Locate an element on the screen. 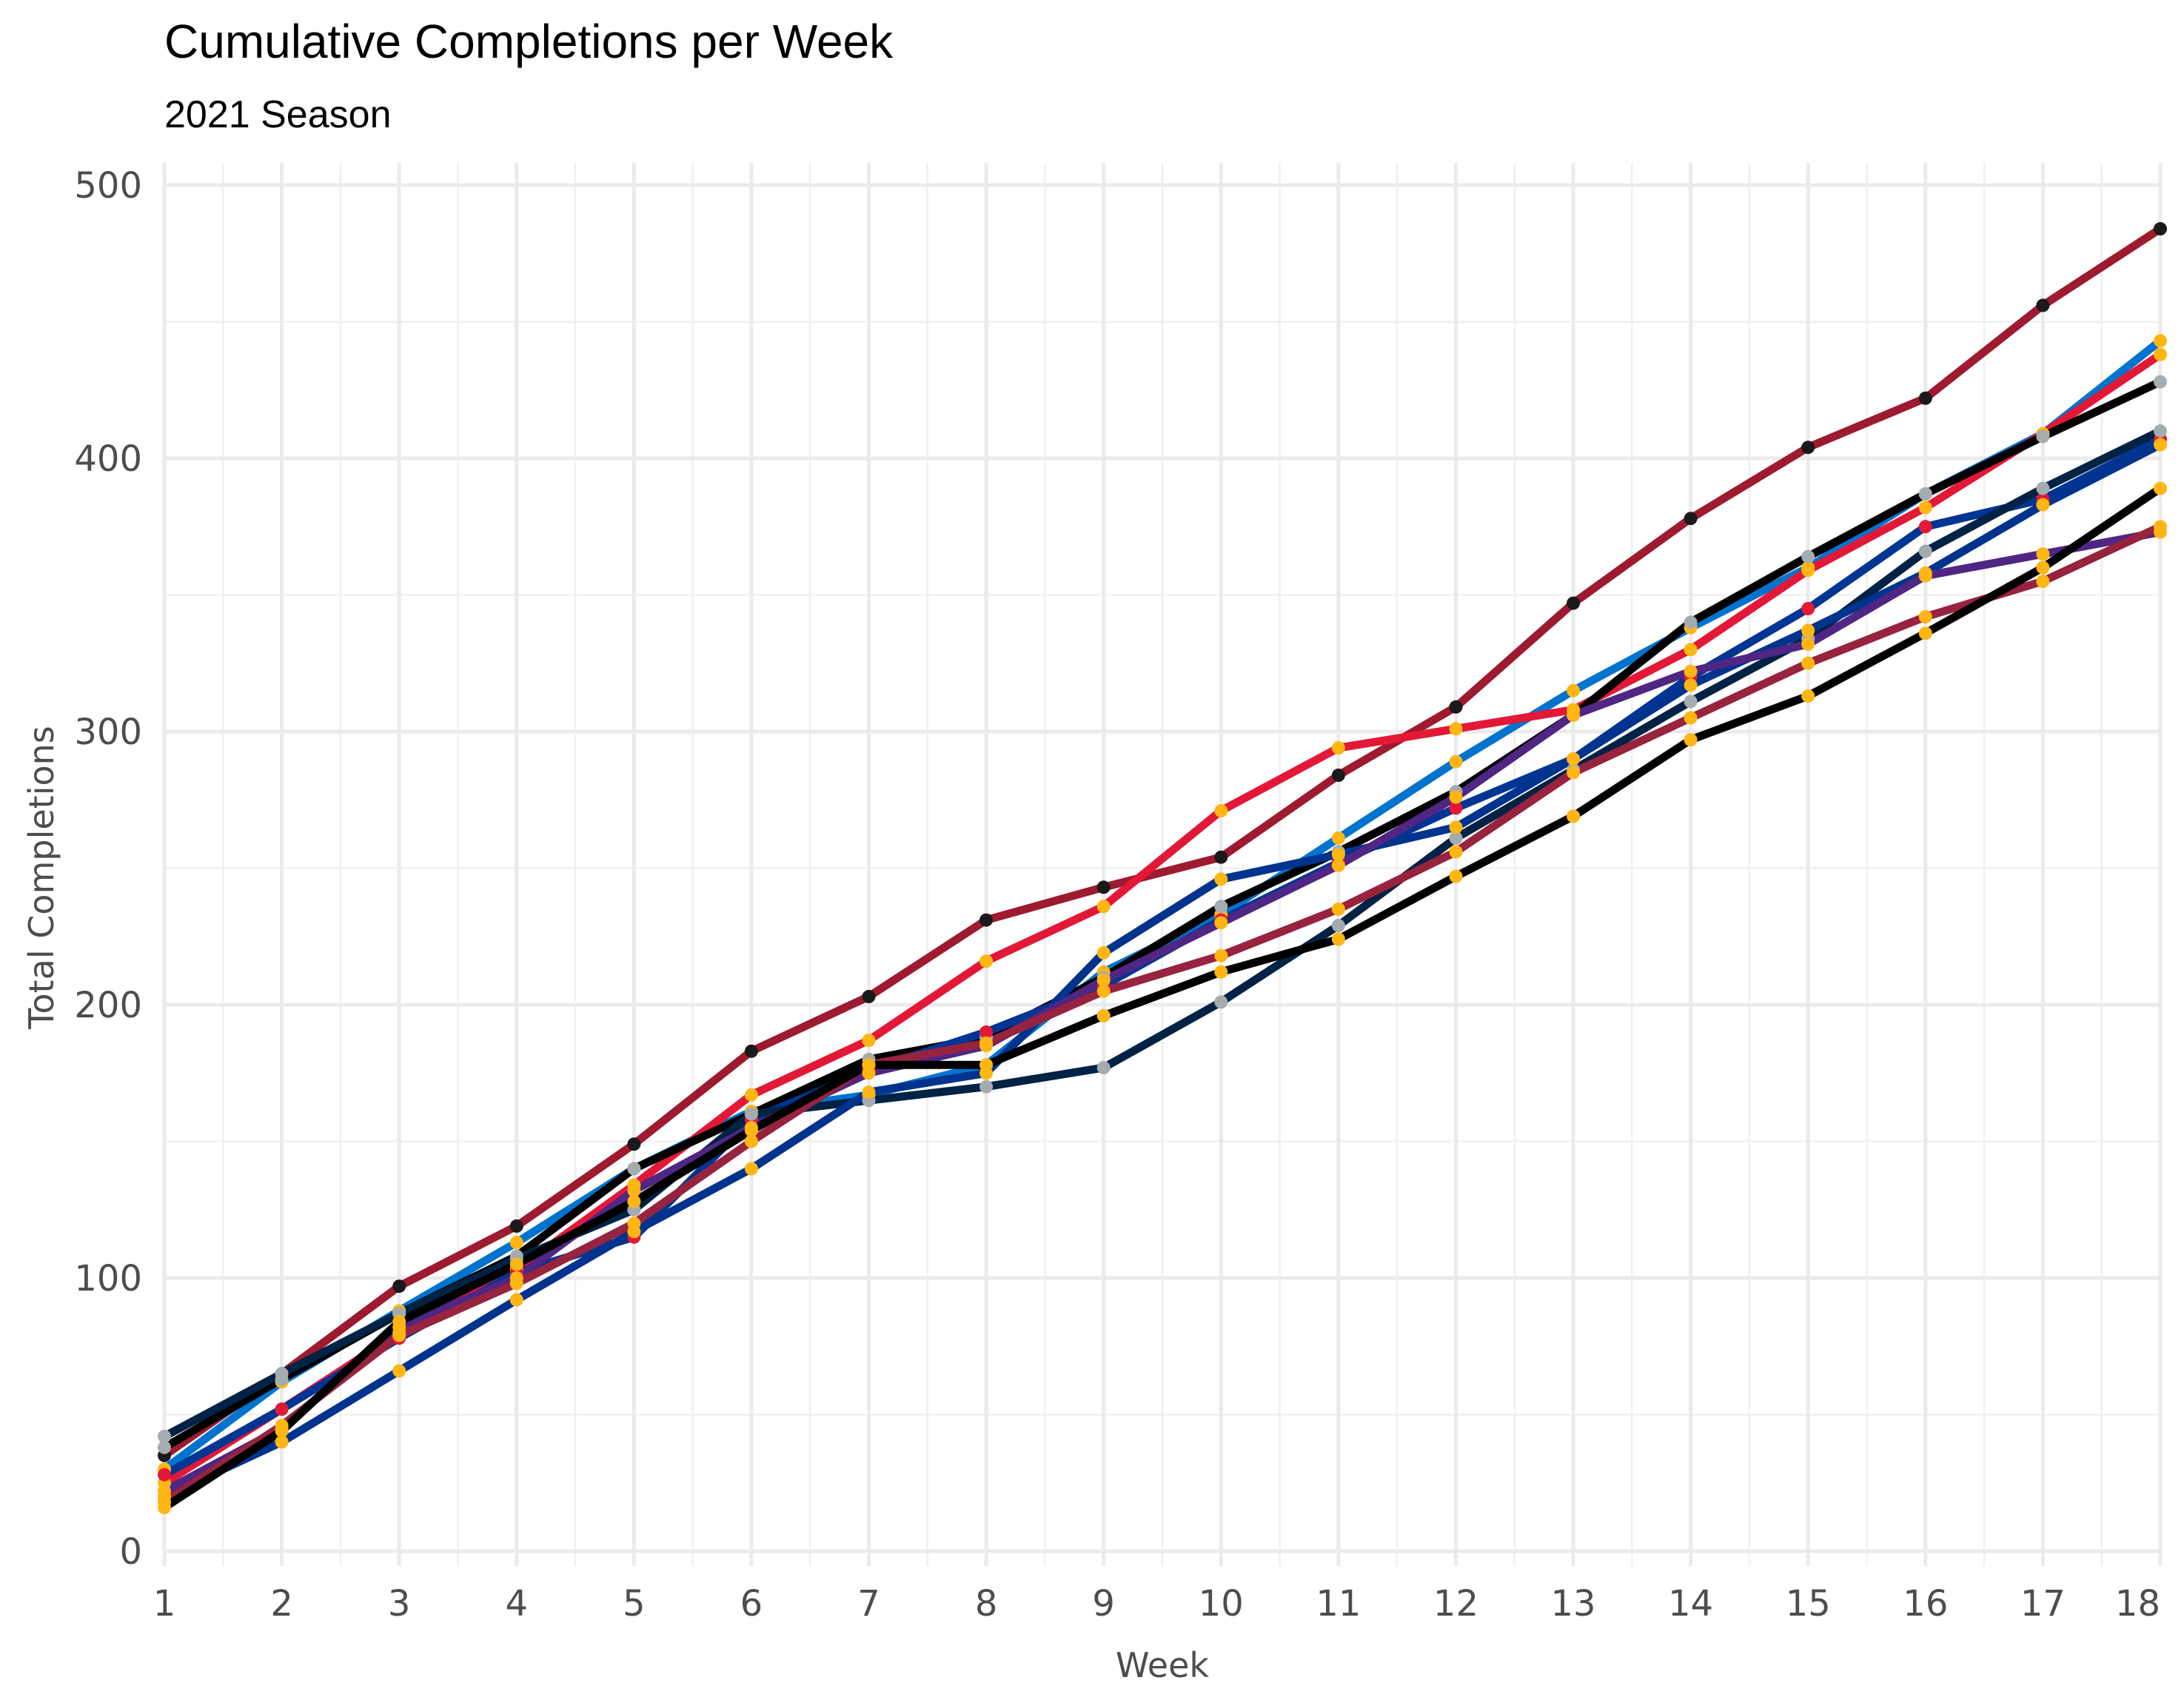 The image size is (2184, 1703). x-axis-title: Week is located at coordinates (1162, 1665).